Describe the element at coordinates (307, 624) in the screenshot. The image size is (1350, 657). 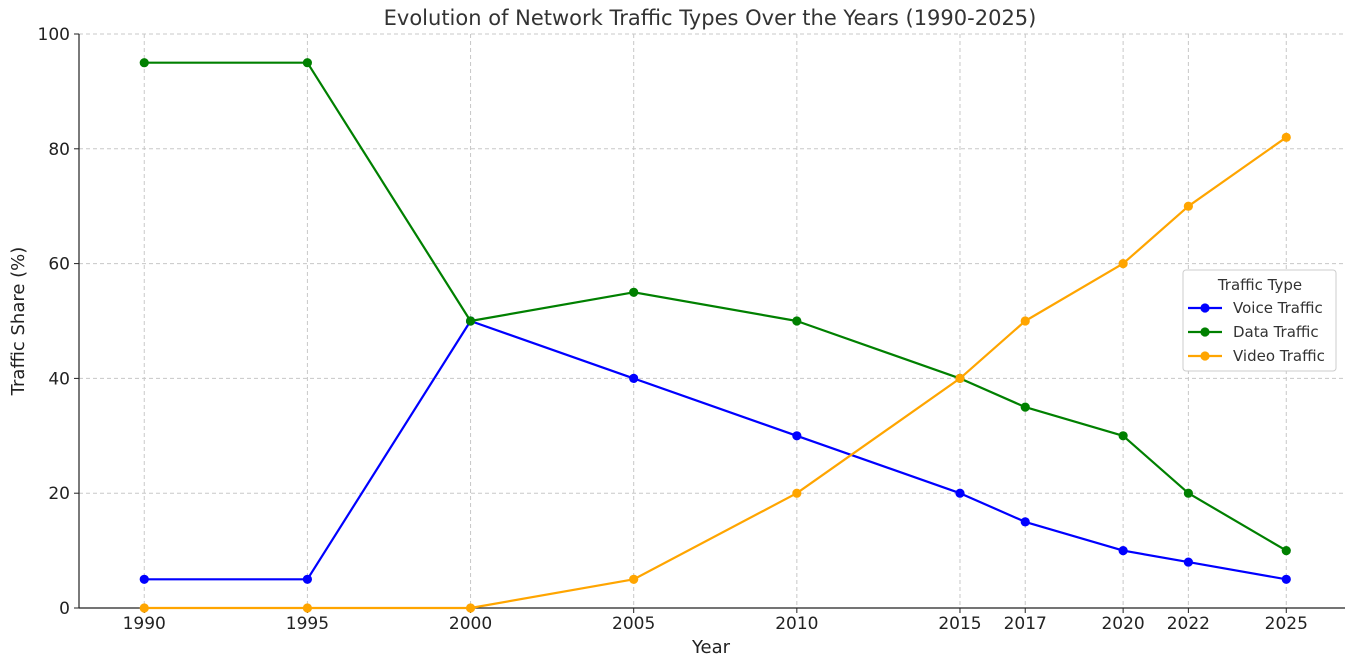
I see `x-tick-label: 1995` at that location.